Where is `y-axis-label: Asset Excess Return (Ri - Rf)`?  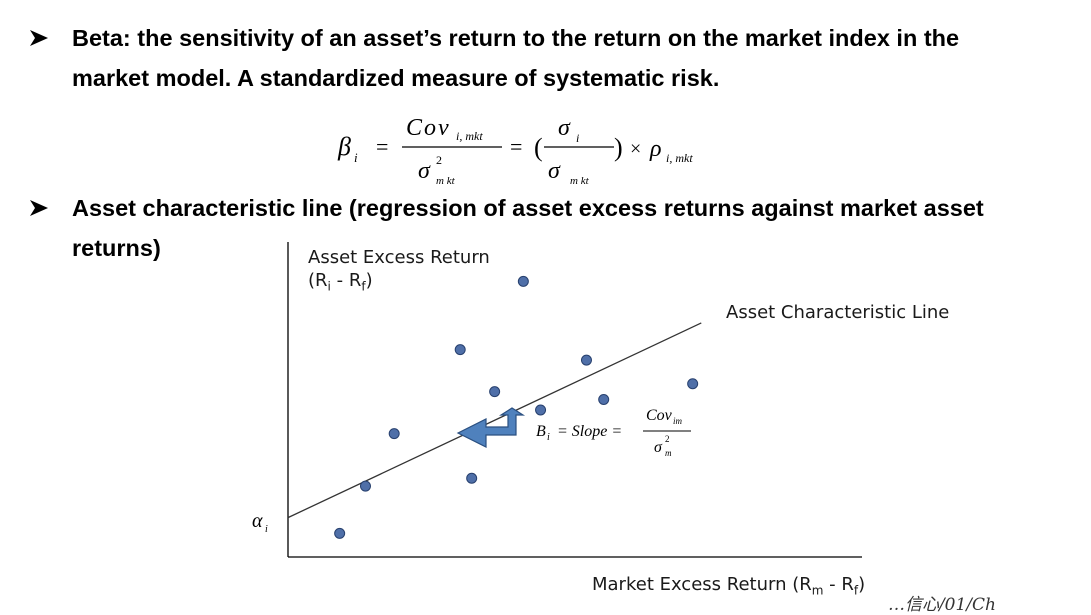 y-axis-label: Asset Excess Return (Ri - Rf) is located at coordinates (399, 270).